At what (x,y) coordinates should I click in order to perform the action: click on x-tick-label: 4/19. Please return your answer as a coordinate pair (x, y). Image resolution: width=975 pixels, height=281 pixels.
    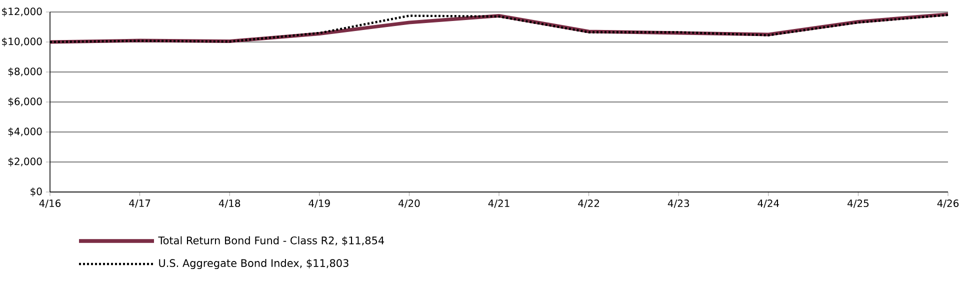
    Looking at the image, I should click on (319, 203).